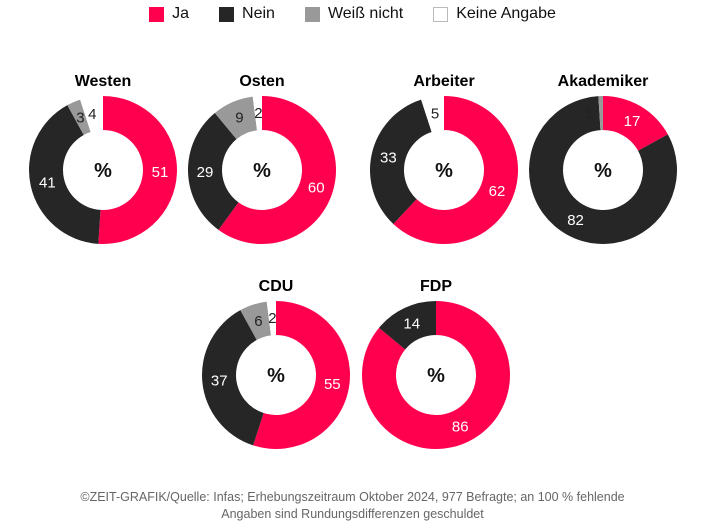 The width and height of the screenshot is (705, 529). Describe the element at coordinates (388, 158) in the screenshot. I see `data-label-nein: 33` at that location.